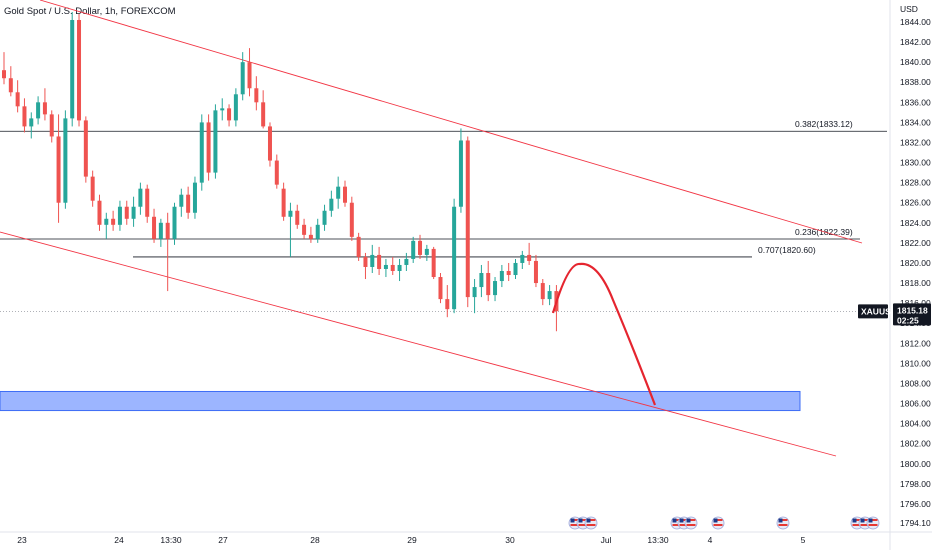  What do you see at coordinates (912, 314) in the screenshot?
I see `price-tag` at bounding box center [912, 314].